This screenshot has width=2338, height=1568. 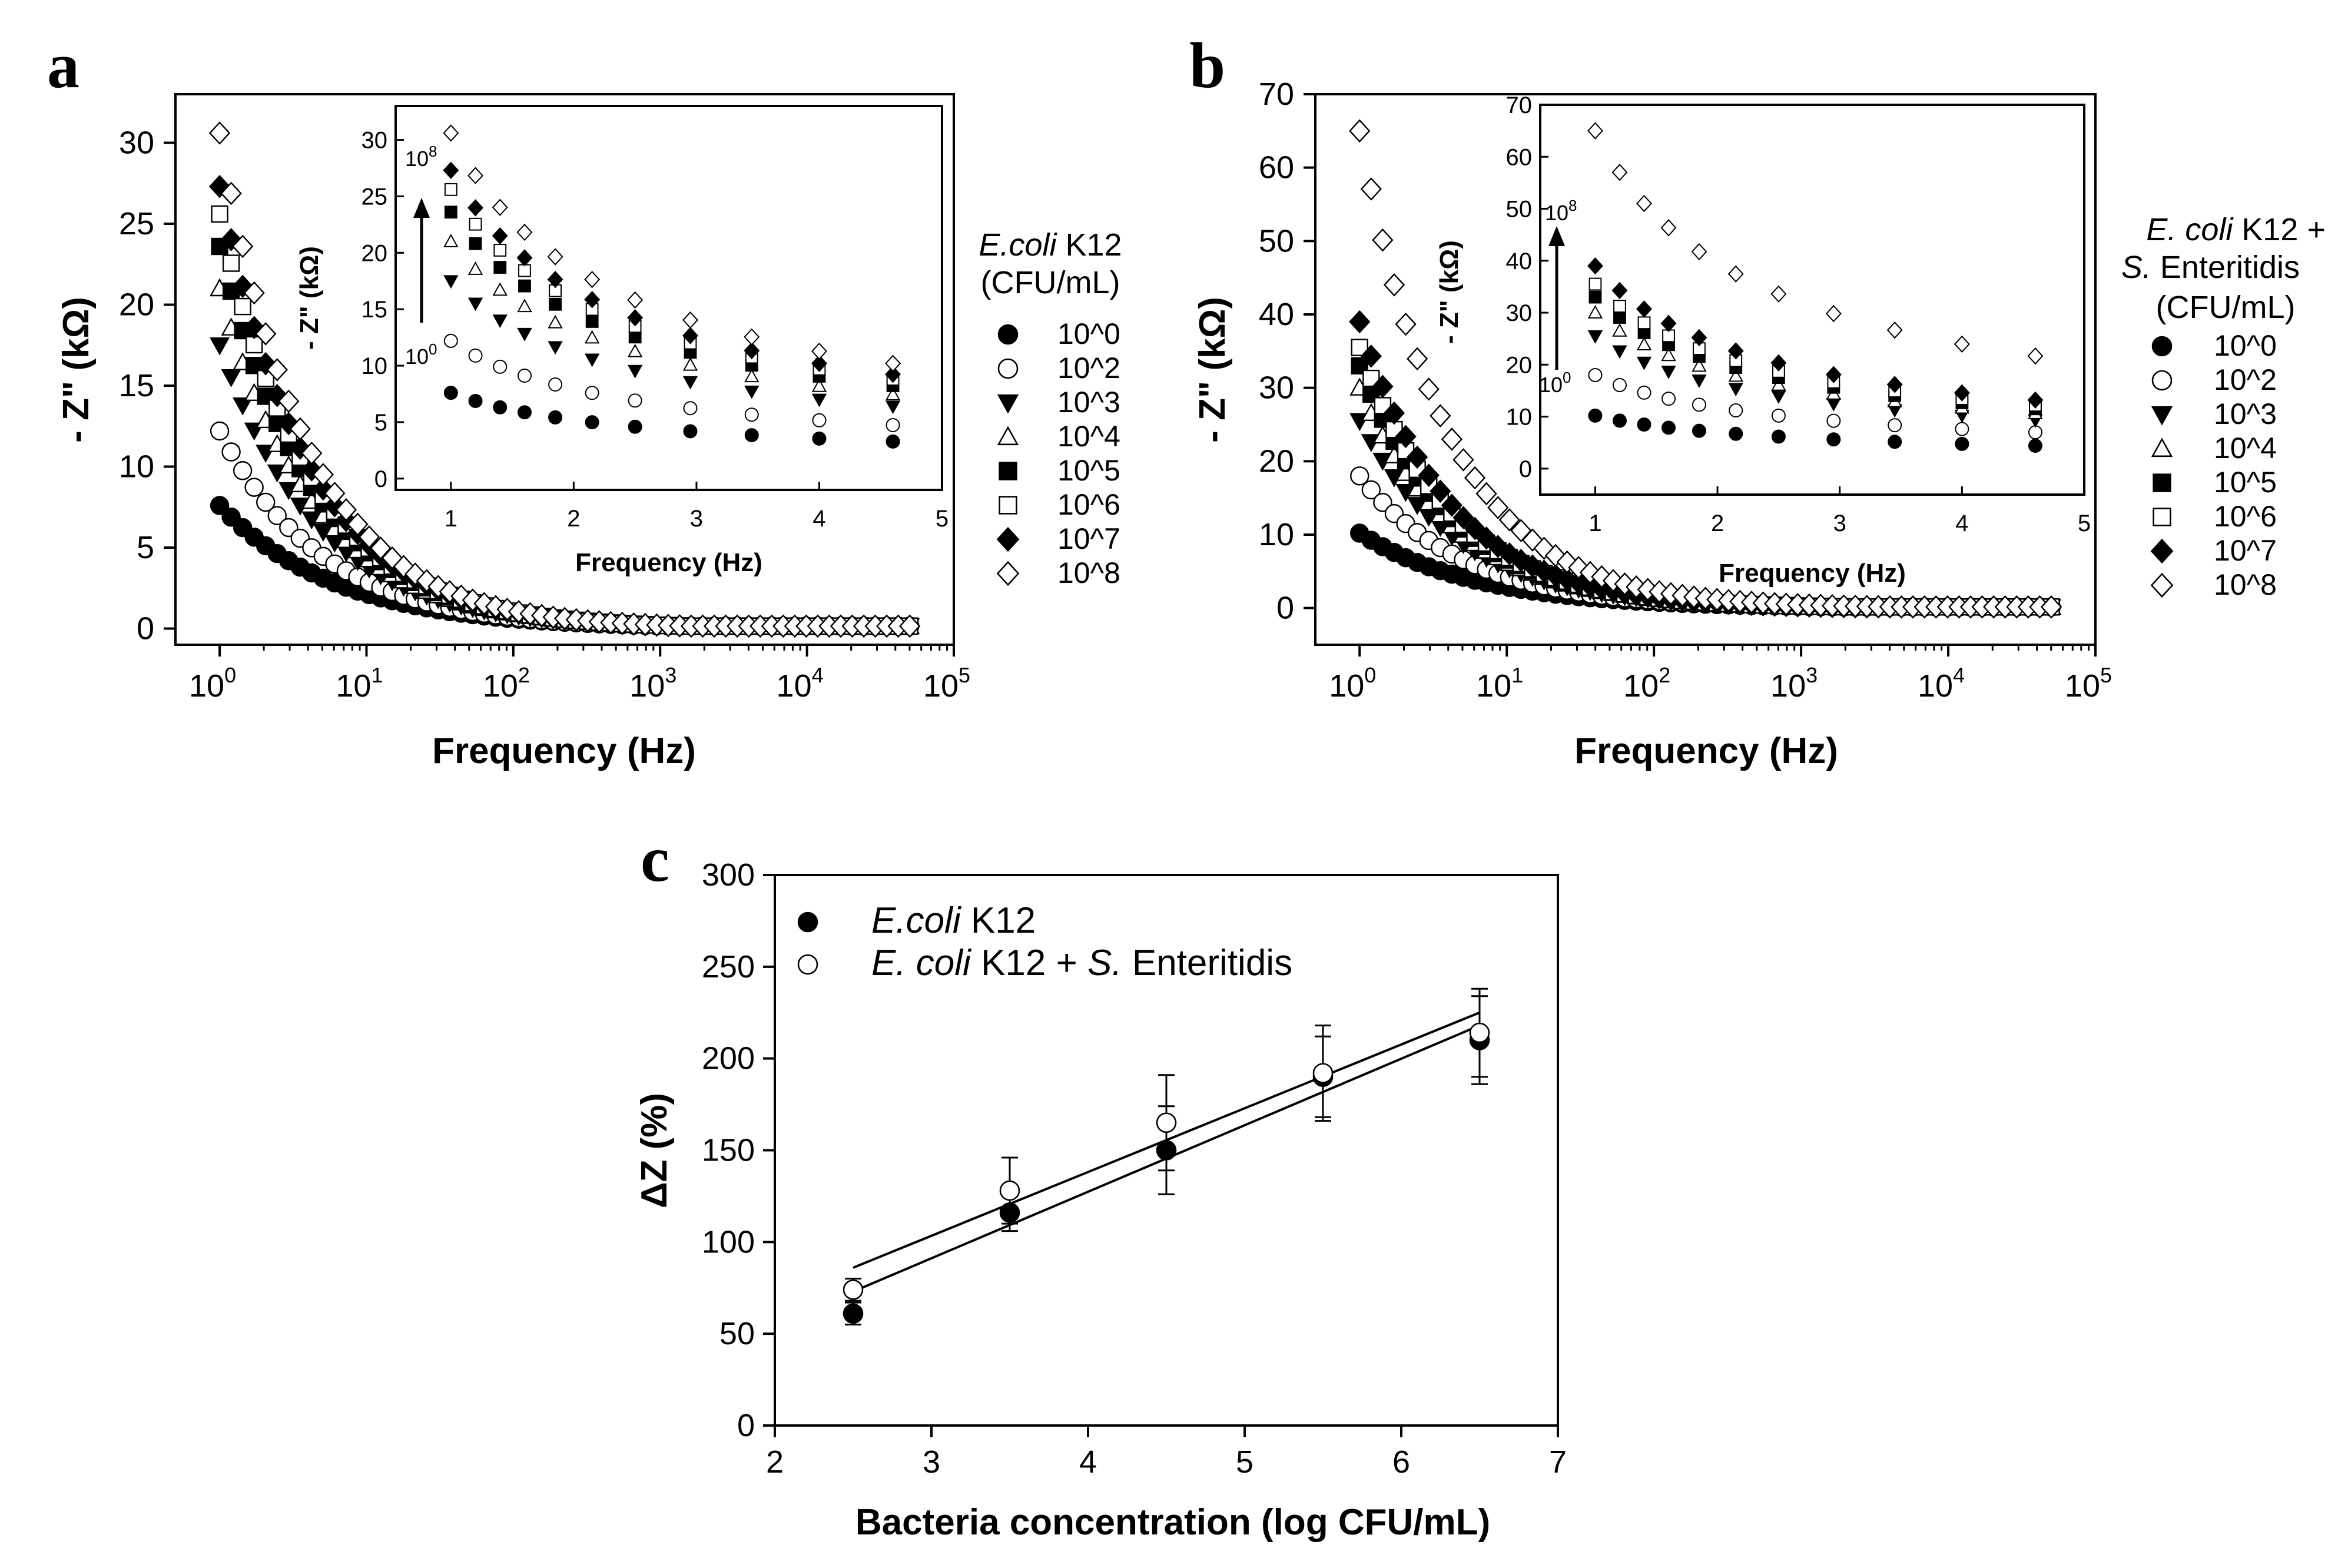 I want to click on legend-label: 10^5, so click(x=2245, y=482).